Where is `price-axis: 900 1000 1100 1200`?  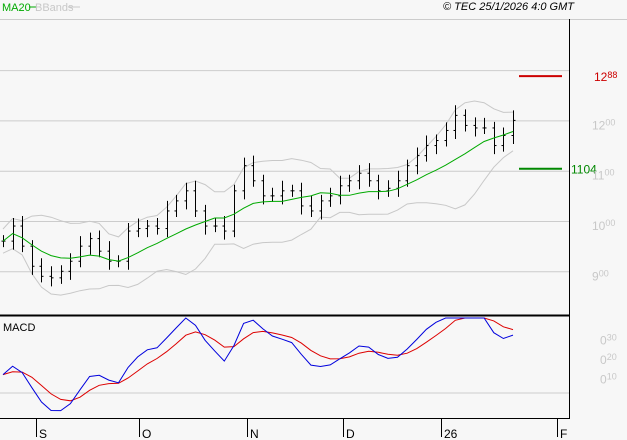 price-axis: 900 1000 1100 1200 is located at coordinates (603, 200).